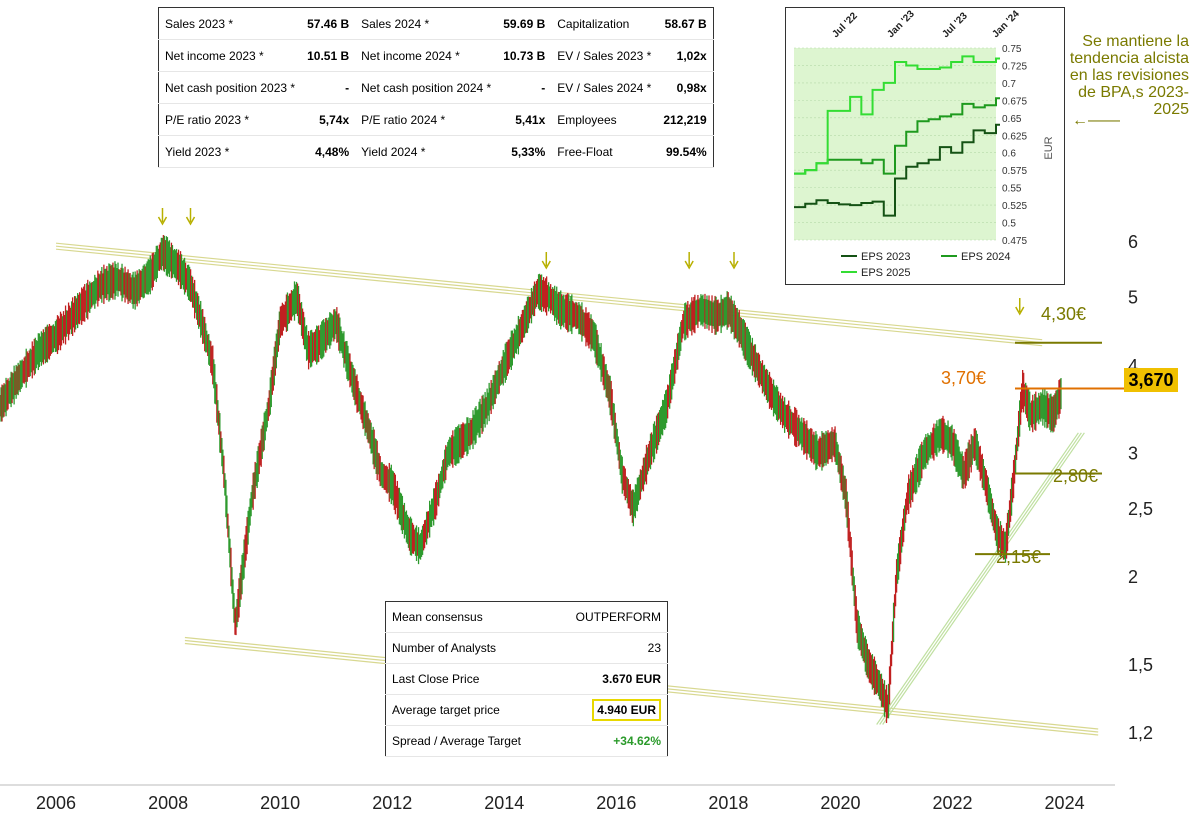  Describe the element at coordinates (1140, 665) in the screenshot. I see `y-tick-label: 1,5` at that location.